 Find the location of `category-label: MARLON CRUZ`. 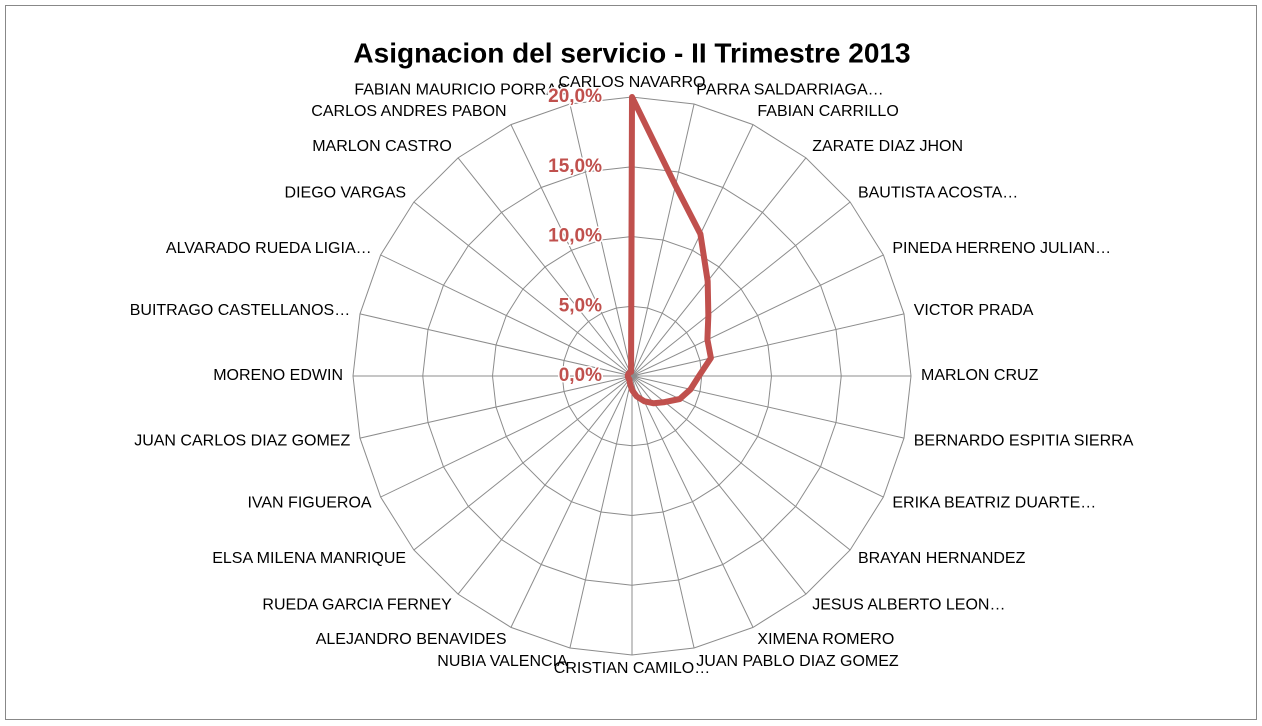

category-label: MARLON CRUZ is located at coordinates (980, 375).